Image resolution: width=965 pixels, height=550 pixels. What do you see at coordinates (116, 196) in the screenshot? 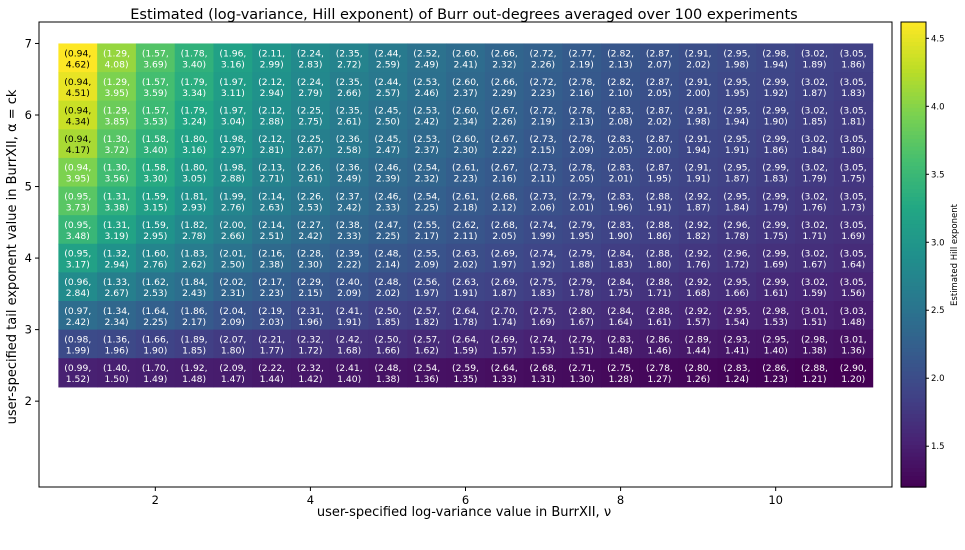
I see `cell-label-logvariance: (1.31,` at bounding box center [116, 196].